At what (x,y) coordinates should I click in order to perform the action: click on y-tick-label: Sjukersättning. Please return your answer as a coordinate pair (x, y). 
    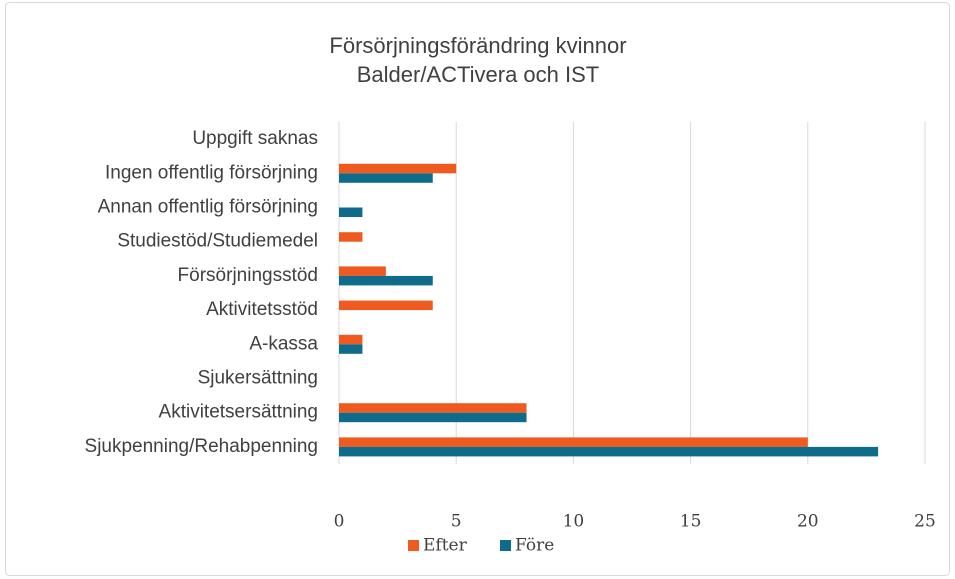
    Looking at the image, I should click on (258, 378).